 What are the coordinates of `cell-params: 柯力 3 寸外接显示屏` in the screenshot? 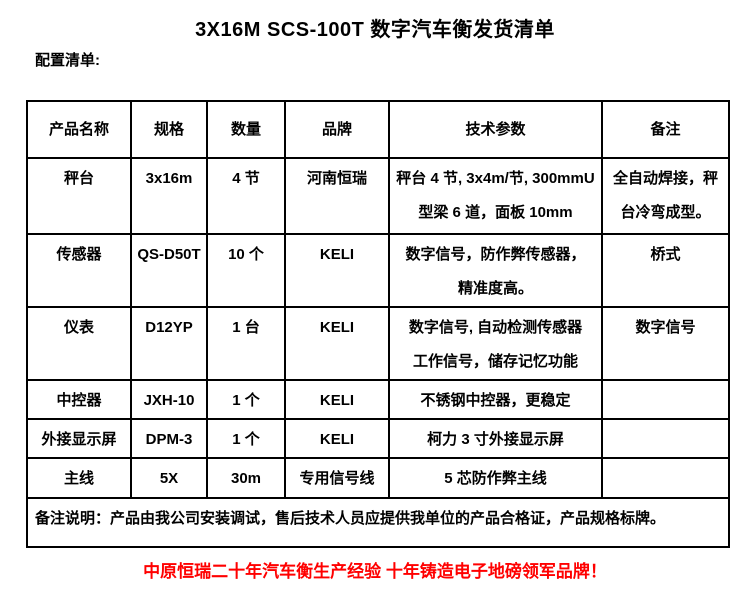 It's located at (495, 438).